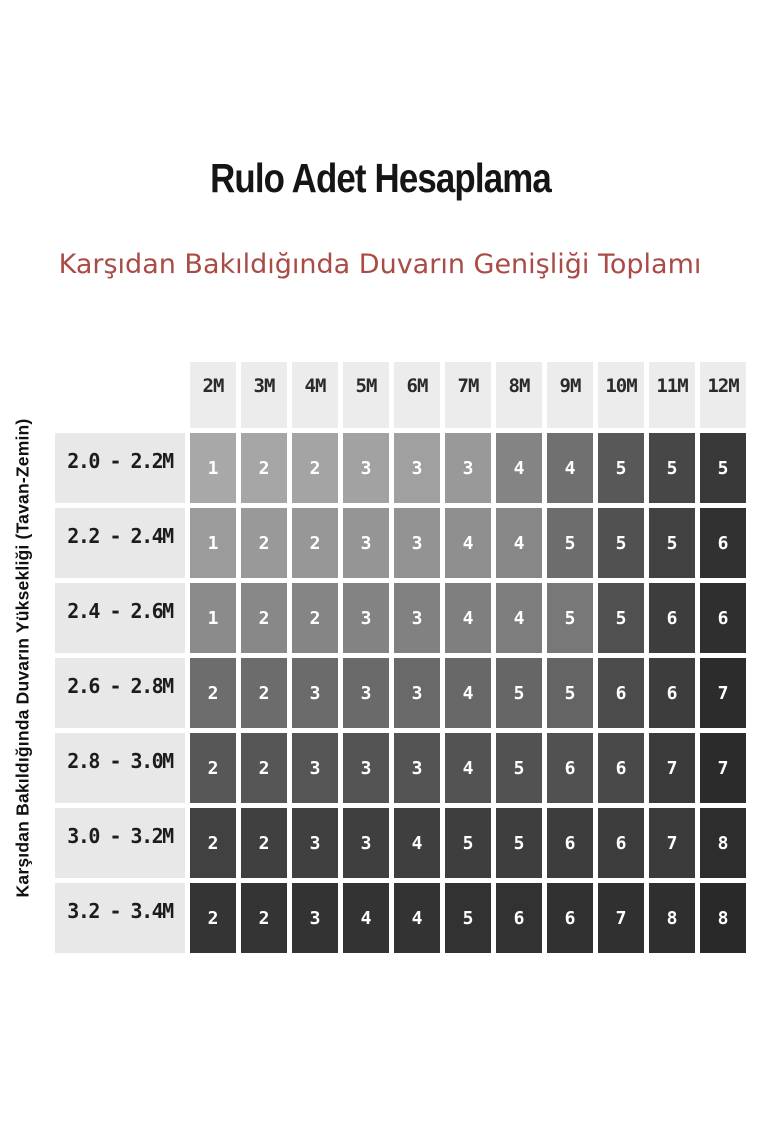 The image size is (760, 1140). I want to click on page-title-text: Rulo Adet Hesaplama, so click(380, 178).